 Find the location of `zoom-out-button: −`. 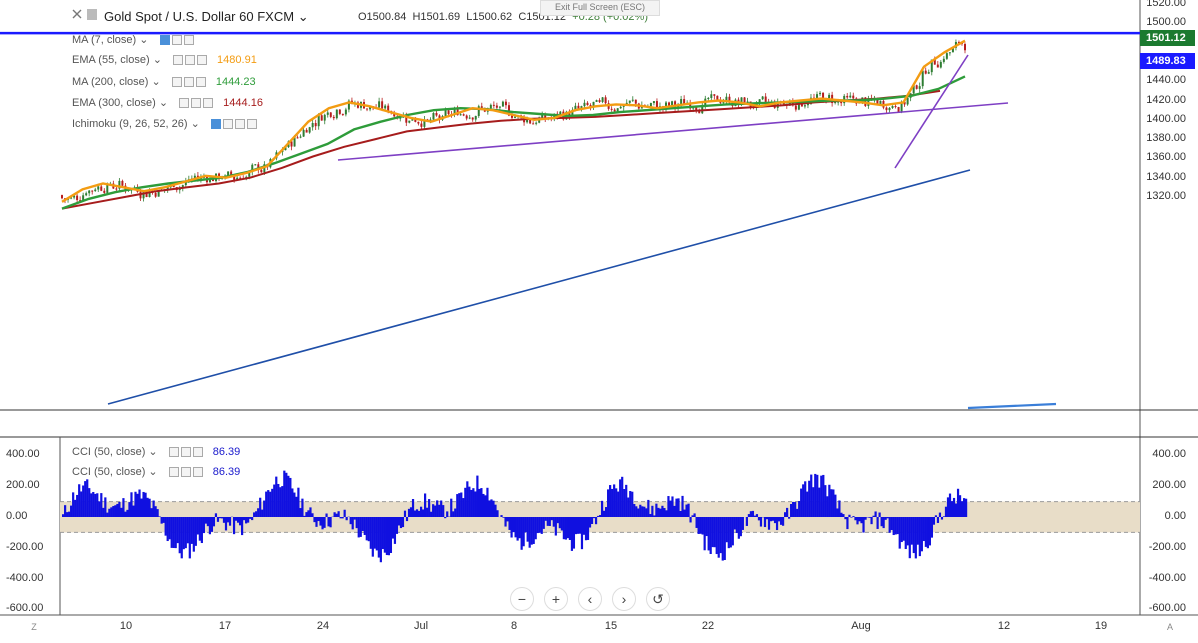

zoom-out-button: − is located at coordinates (522, 599).